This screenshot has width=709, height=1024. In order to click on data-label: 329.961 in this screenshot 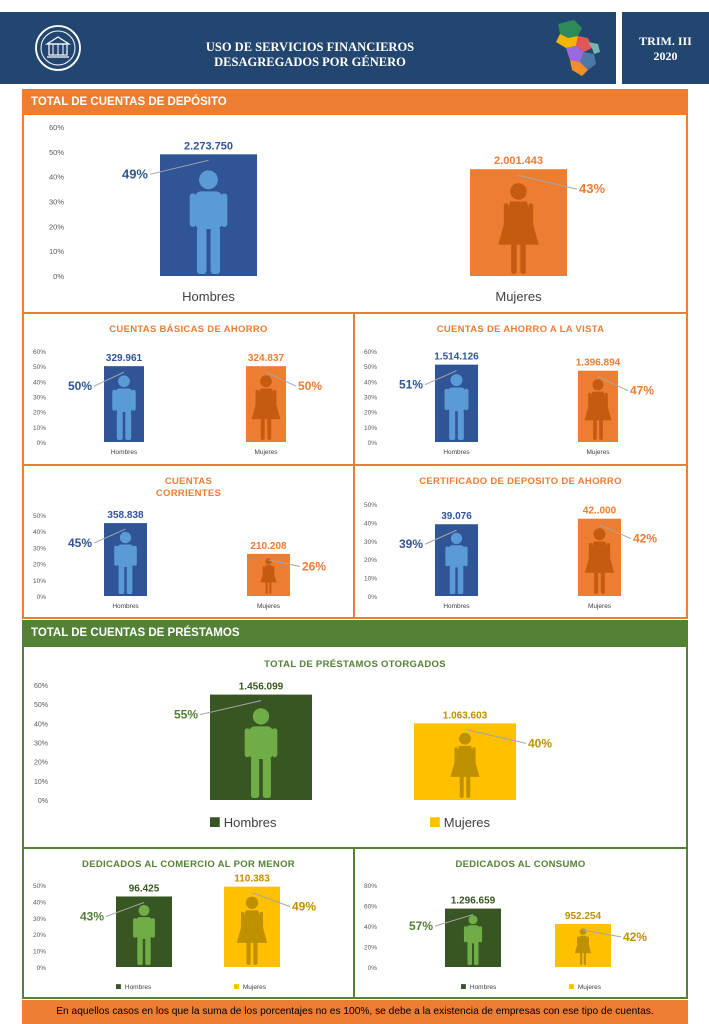, I will do `click(124, 358)`.